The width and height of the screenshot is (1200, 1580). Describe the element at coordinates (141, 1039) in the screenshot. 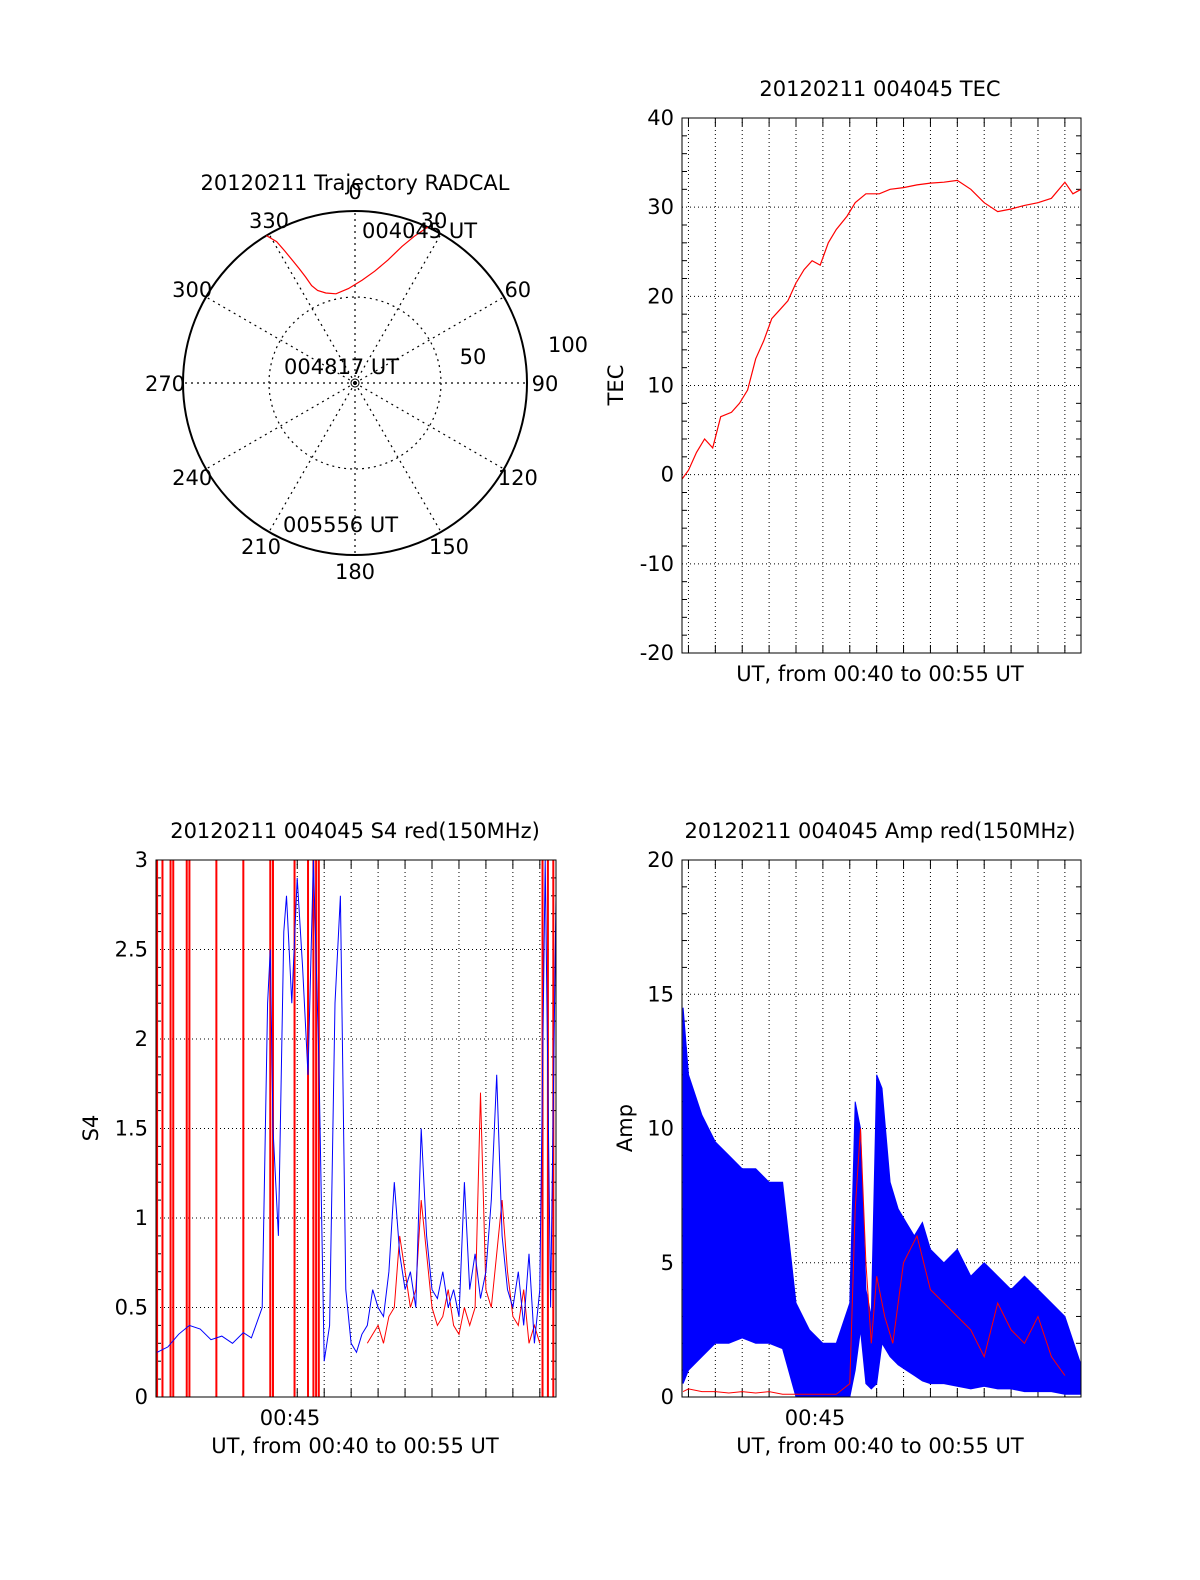

I see `s4-ytick-label: 2` at that location.